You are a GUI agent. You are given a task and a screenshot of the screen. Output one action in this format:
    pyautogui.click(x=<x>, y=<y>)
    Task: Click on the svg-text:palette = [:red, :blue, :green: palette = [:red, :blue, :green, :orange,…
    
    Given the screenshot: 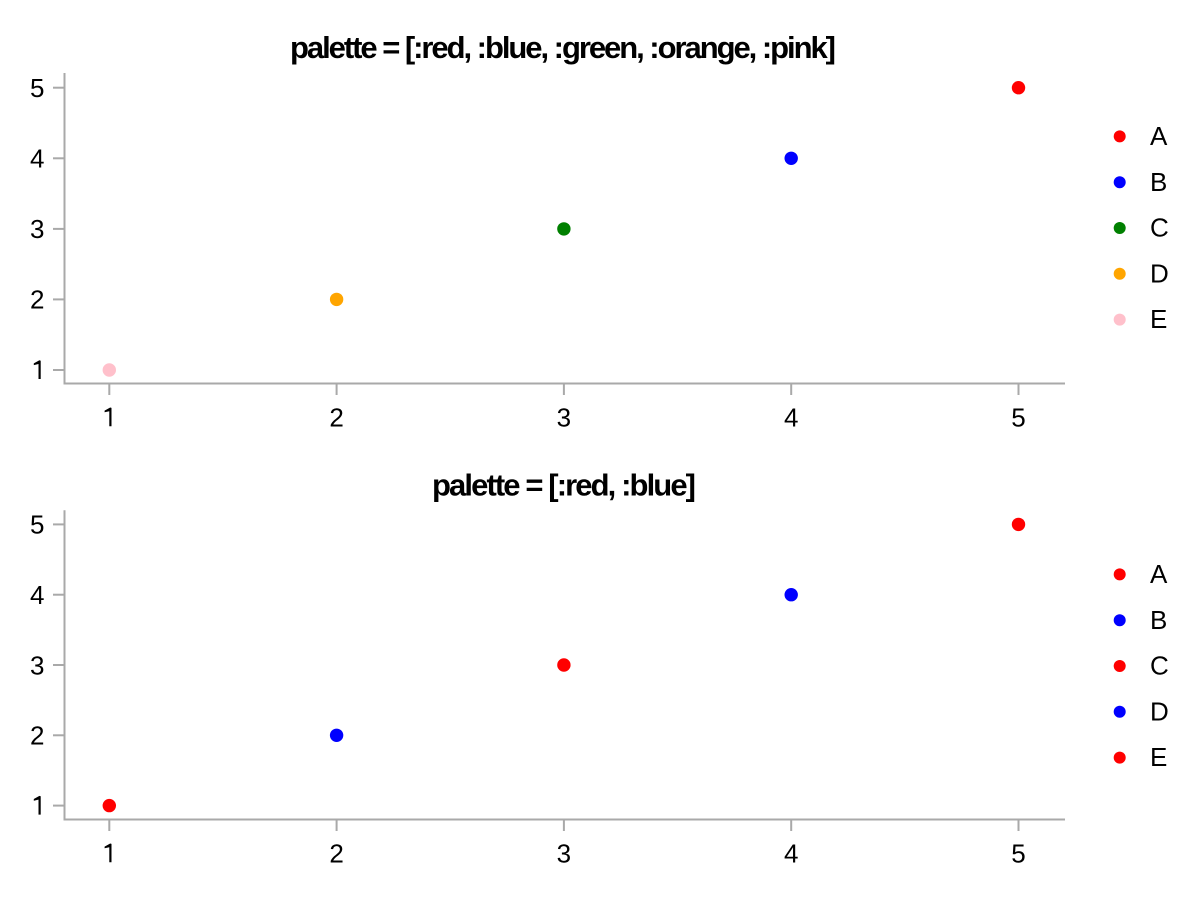 What is the action you would take?
    pyautogui.click(x=563, y=47)
    